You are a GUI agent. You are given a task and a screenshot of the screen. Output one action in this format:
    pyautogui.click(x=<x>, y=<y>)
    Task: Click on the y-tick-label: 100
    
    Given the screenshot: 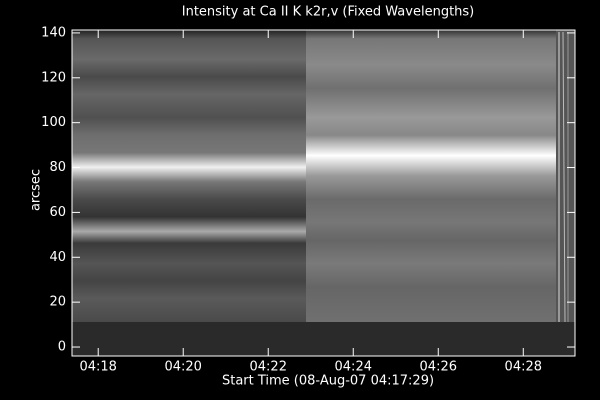 What is the action you would take?
    pyautogui.click(x=53, y=122)
    